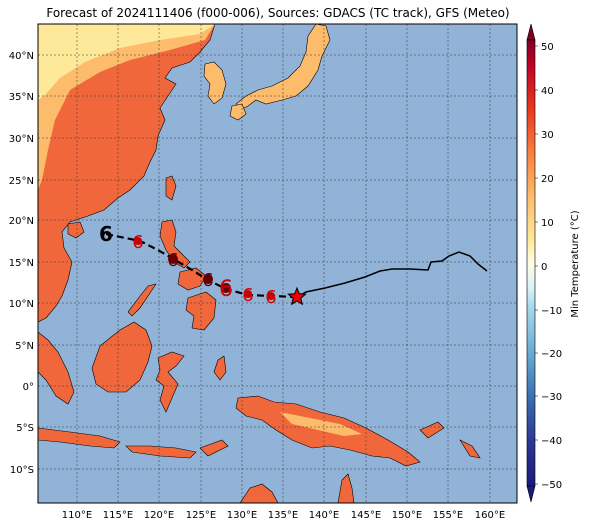 The height and width of the screenshot is (528, 592). What do you see at coordinates (122, 357) in the screenshot?
I see `land-borneo` at bounding box center [122, 357].